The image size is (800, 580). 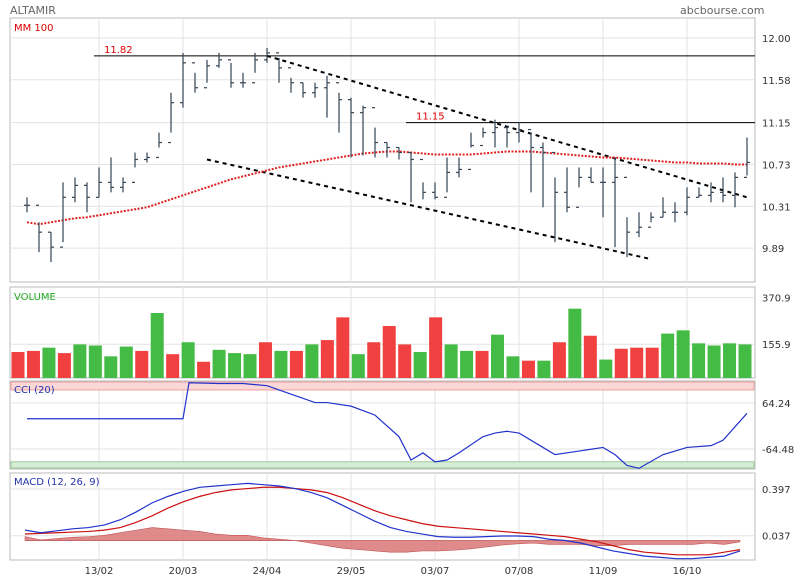 What do you see at coordinates (776, 207) in the screenshot?
I see `price-y-tick-label: 10.31` at bounding box center [776, 207].